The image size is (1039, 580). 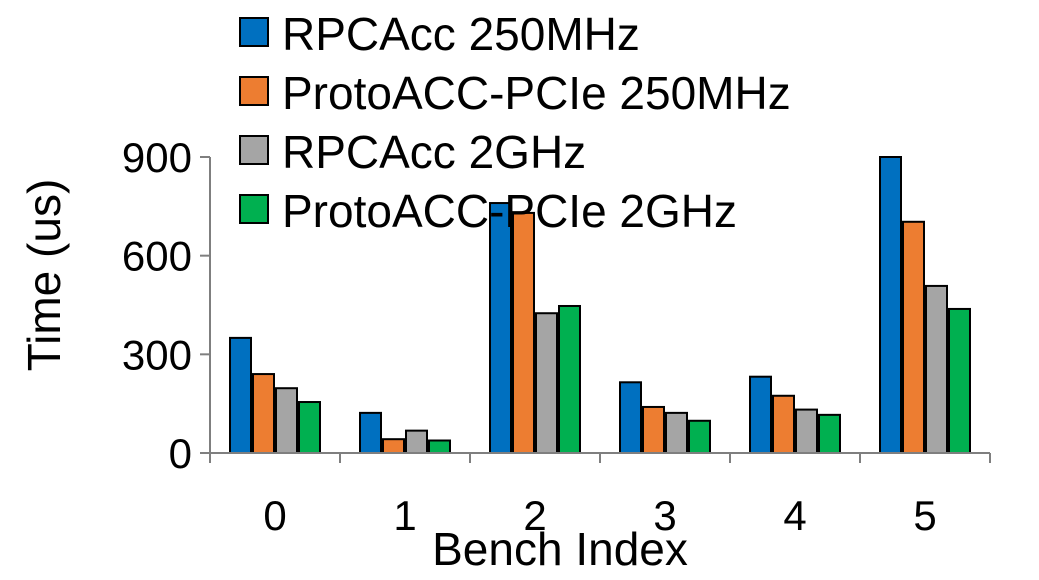 I want to click on legend-label: ProtoACC-PCIe 2GHz, so click(x=509, y=211).